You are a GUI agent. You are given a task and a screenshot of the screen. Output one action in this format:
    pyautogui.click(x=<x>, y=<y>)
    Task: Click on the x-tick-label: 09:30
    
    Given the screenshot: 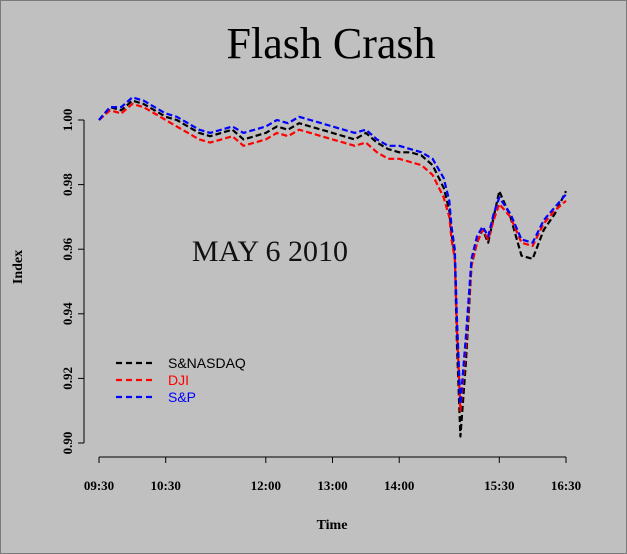 What is the action you would take?
    pyautogui.click(x=99, y=485)
    